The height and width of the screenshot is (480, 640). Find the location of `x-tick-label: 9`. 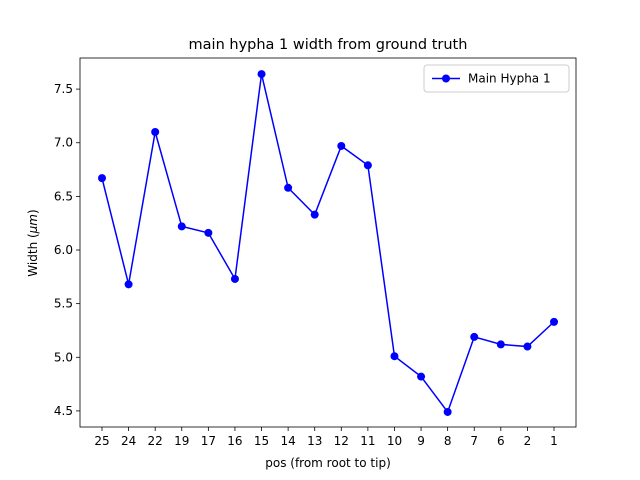

x-tick-label: 9 is located at coordinates (421, 441).